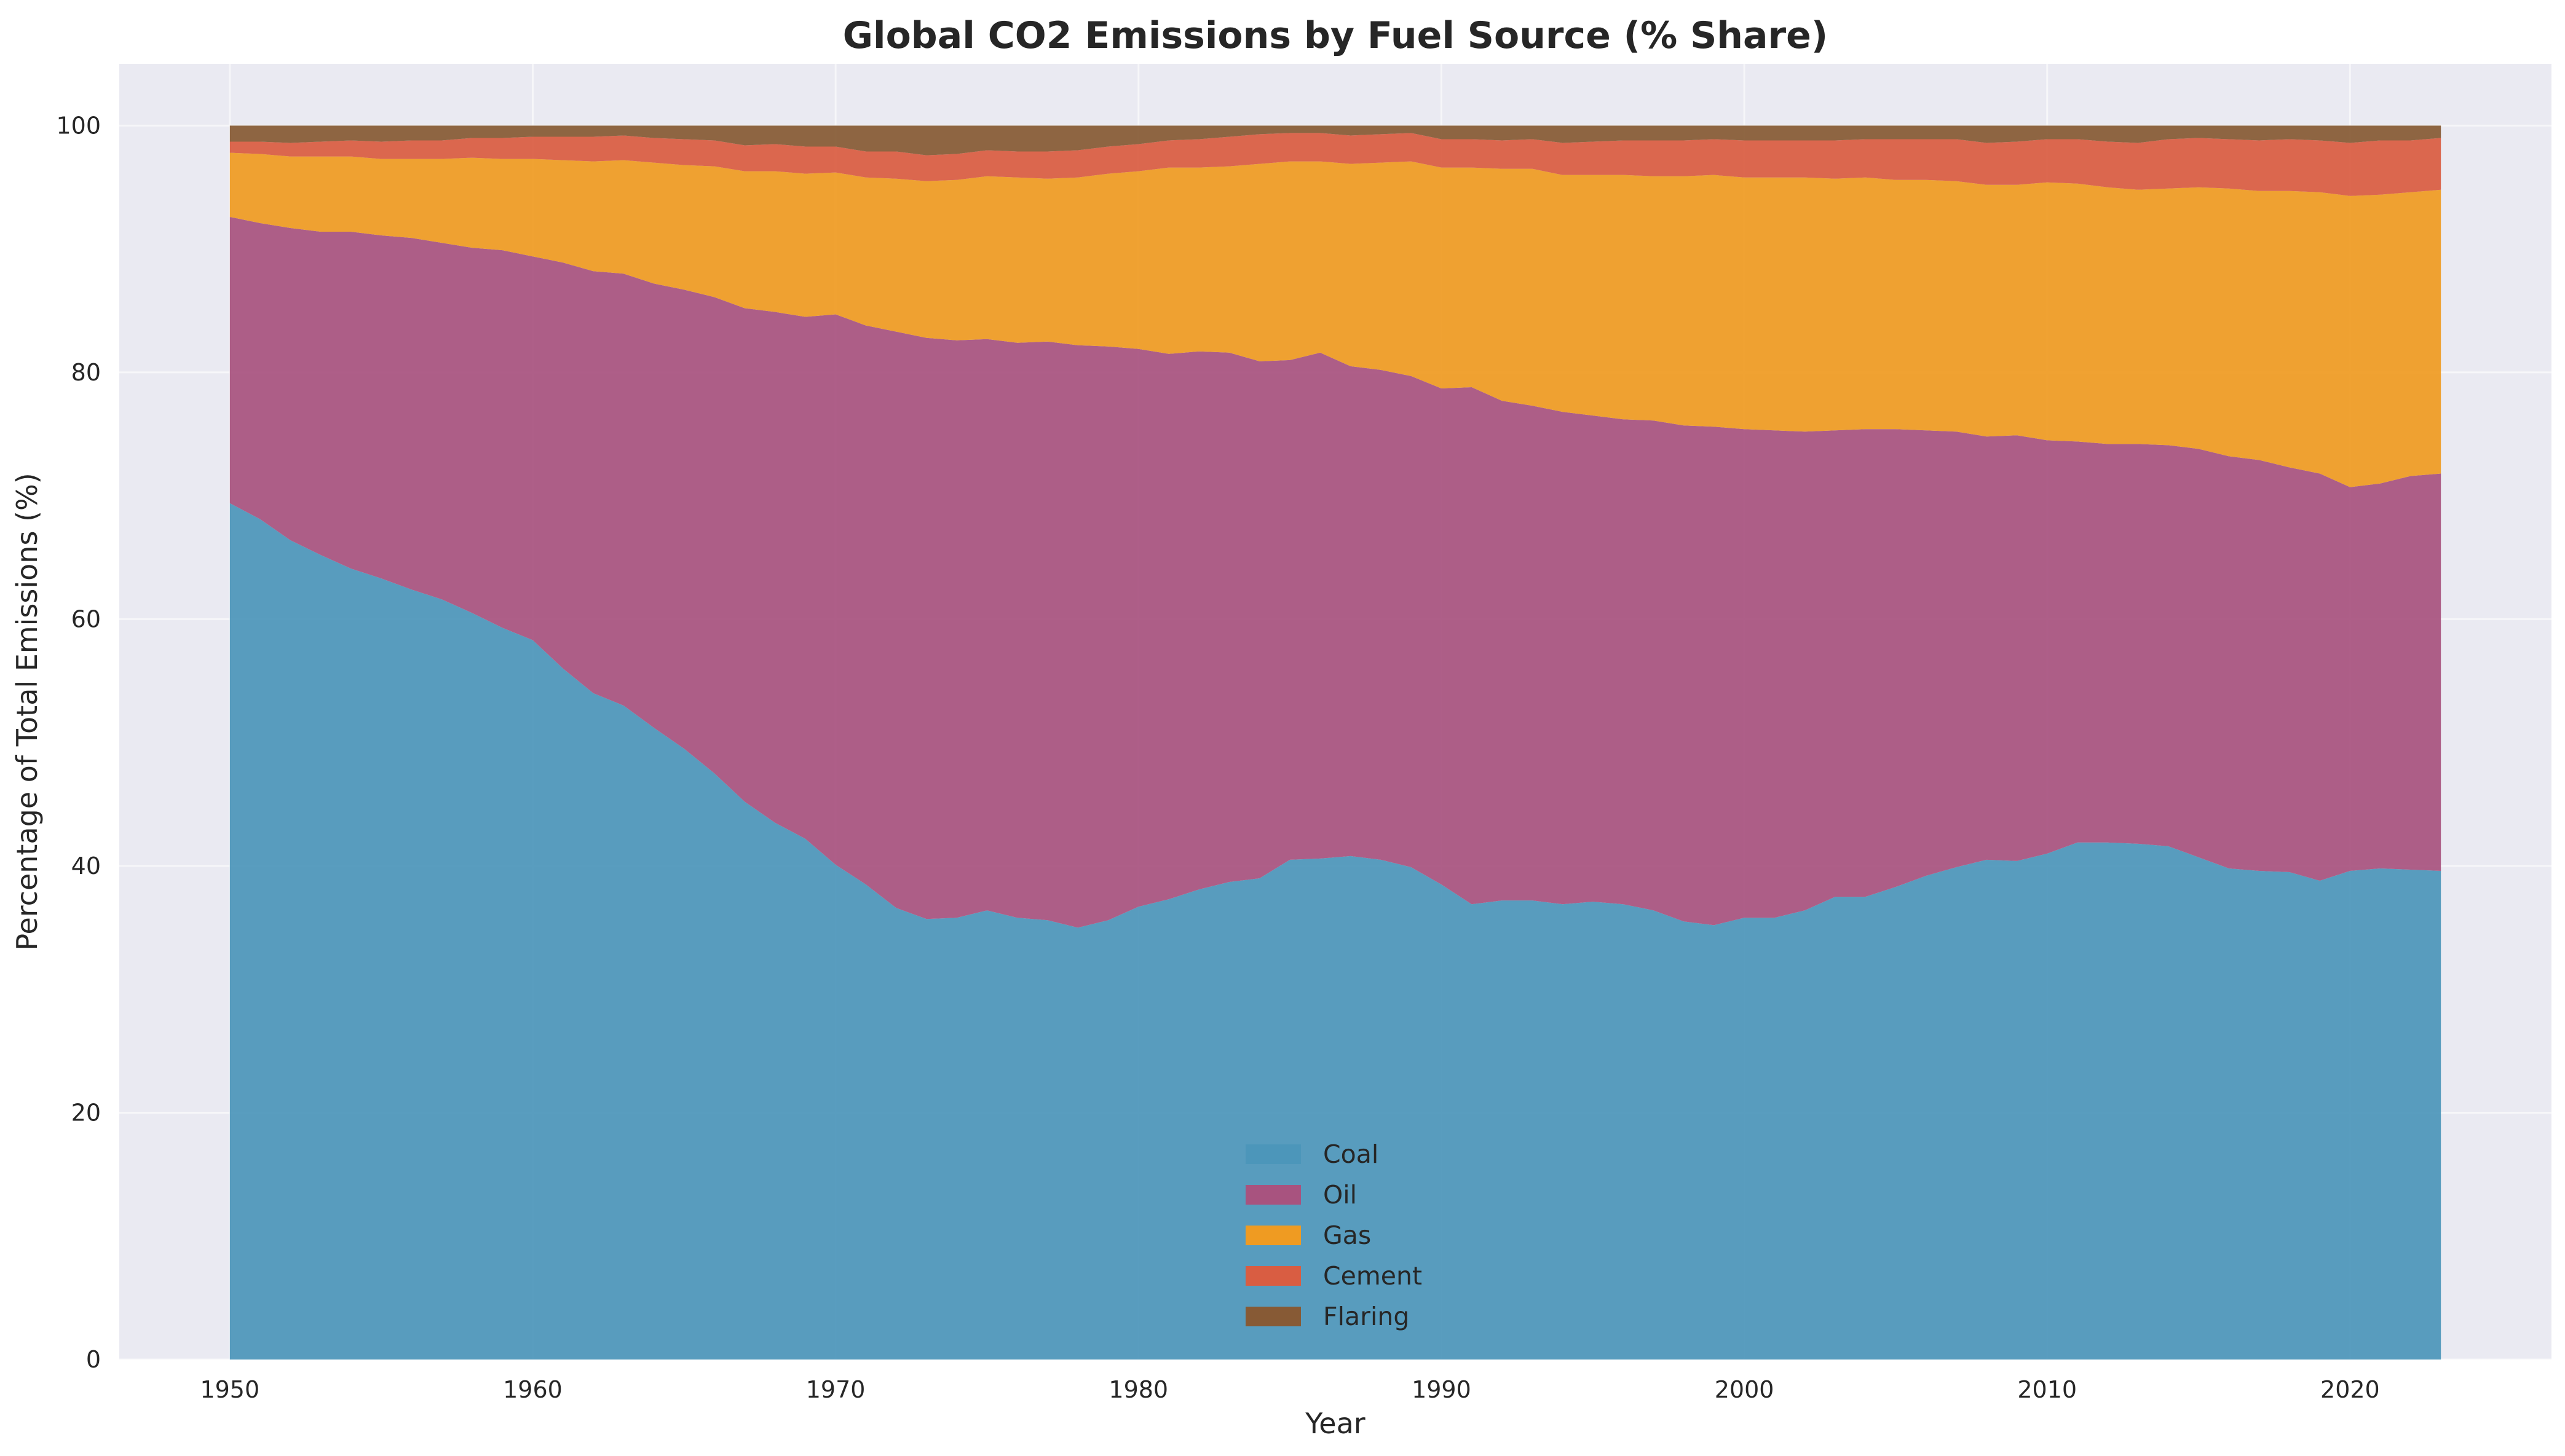 The width and height of the screenshot is (2565, 1456). What do you see at coordinates (1289, 1389) in the screenshot?
I see `x-axis-ticks: 1950 1960 1970 1980 1990 2000 2010 2020` at bounding box center [1289, 1389].